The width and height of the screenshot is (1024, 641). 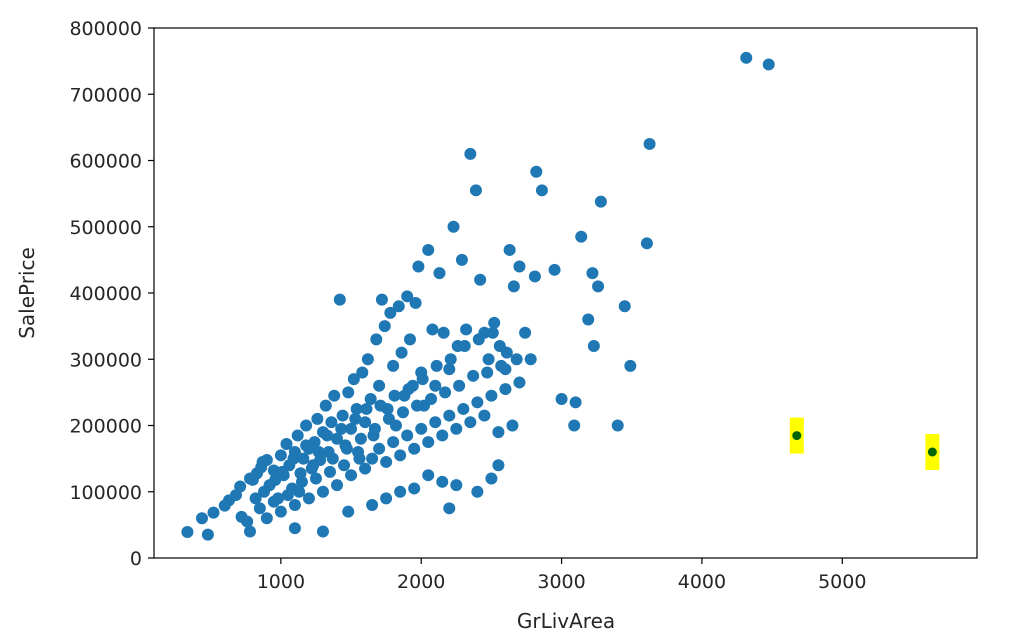 What do you see at coordinates (105, 427) in the screenshot?
I see `y-tick-label: 200000` at bounding box center [105, 427].